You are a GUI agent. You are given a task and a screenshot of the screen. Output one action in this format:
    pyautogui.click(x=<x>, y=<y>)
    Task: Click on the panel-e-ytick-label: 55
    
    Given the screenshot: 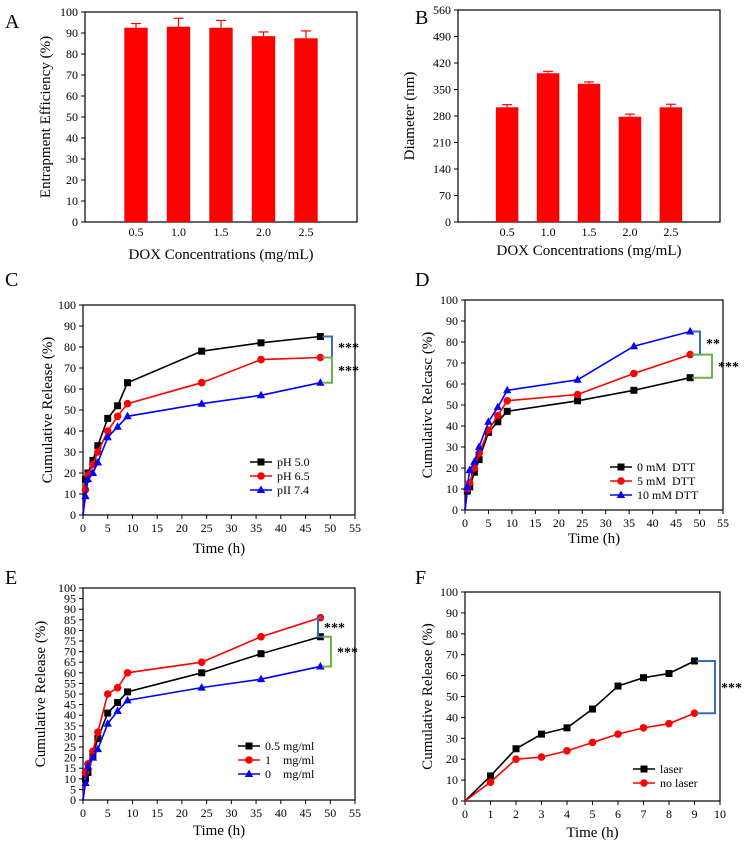 What is the action you would take?
    pyautogui.click(x=70, y=683)
    